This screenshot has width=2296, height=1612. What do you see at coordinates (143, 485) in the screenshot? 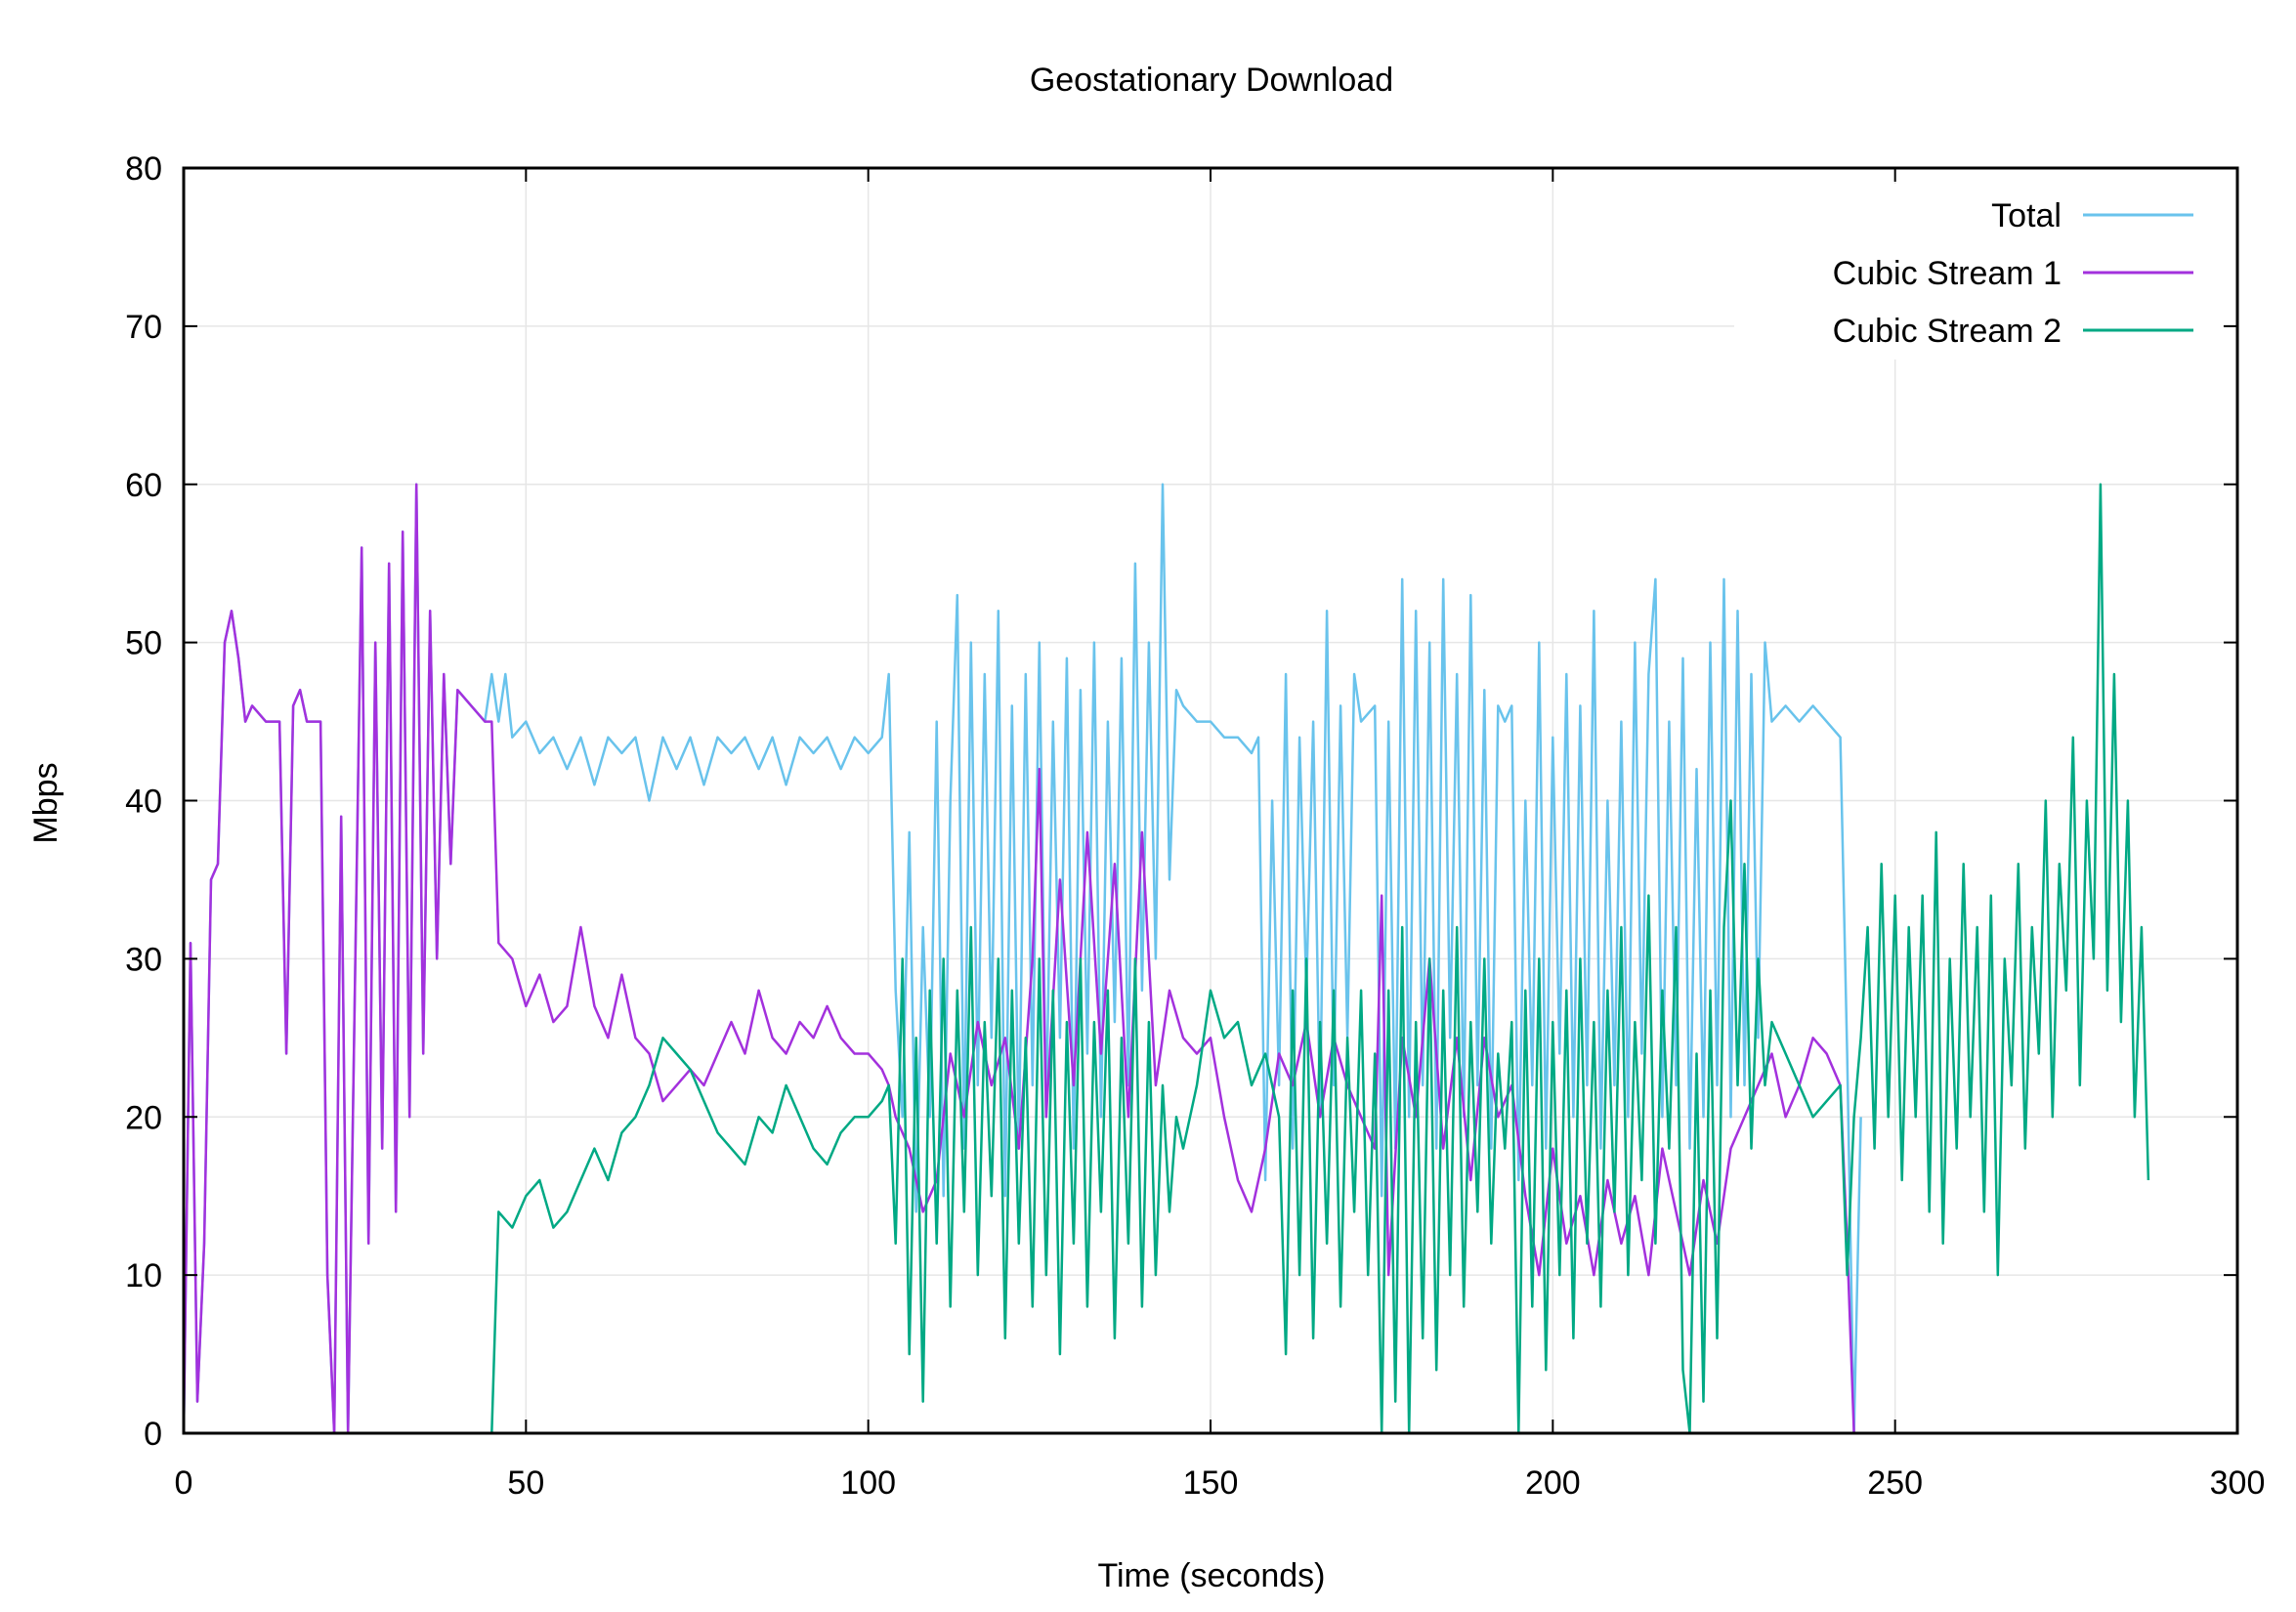
I see `y-tick-label: 60` at bounding box center [143, 485].